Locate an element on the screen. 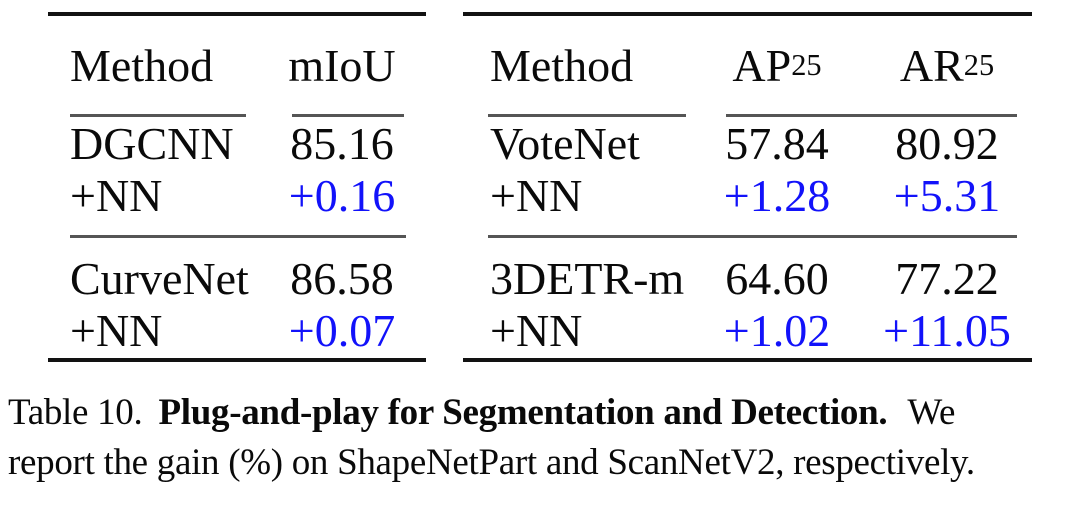  table-row: DGCNN 85.16 is located at coordinates (237, 143).